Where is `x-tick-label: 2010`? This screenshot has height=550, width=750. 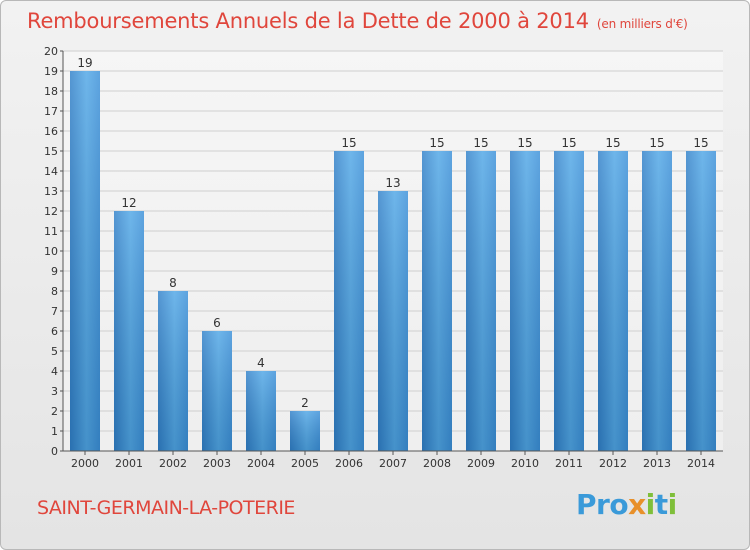
x-tick-label: 2010 is located at coordinates (525, 463).